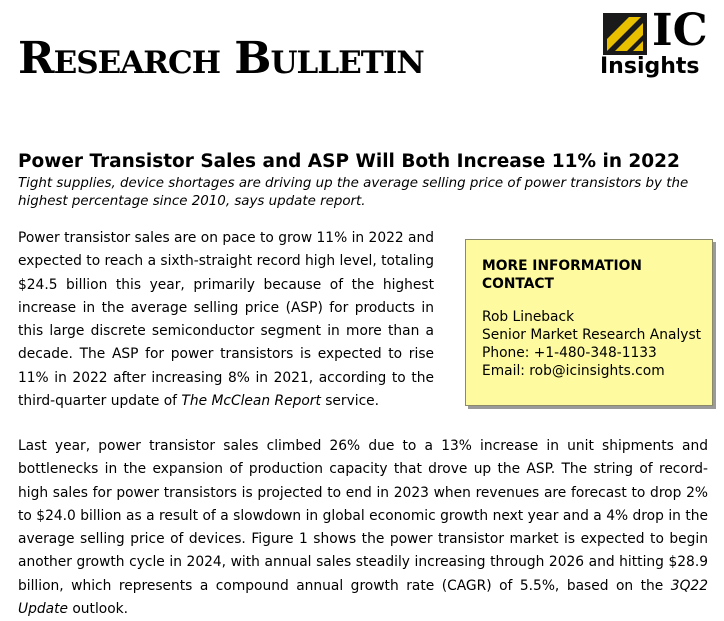  Describe the element at coordinates (592, 335) in the screenshot. I see `contact-role: Senior Market Research Analyst` at that location.